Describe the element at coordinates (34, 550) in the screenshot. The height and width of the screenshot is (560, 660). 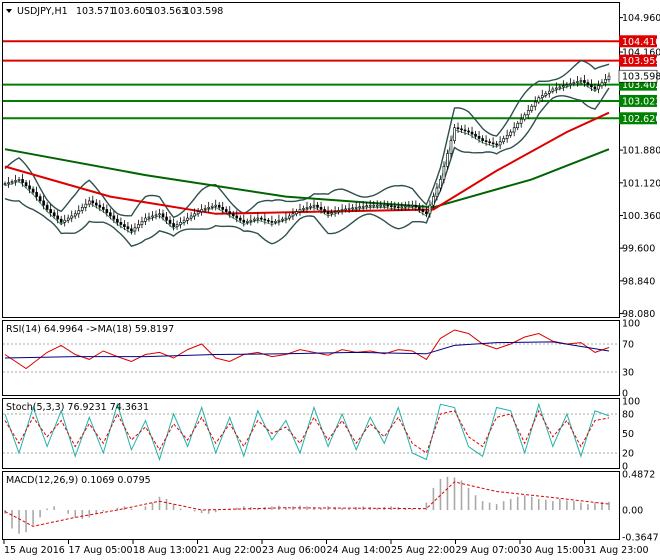
I see `x-tick-label: 15 Aug 2016` at that location.